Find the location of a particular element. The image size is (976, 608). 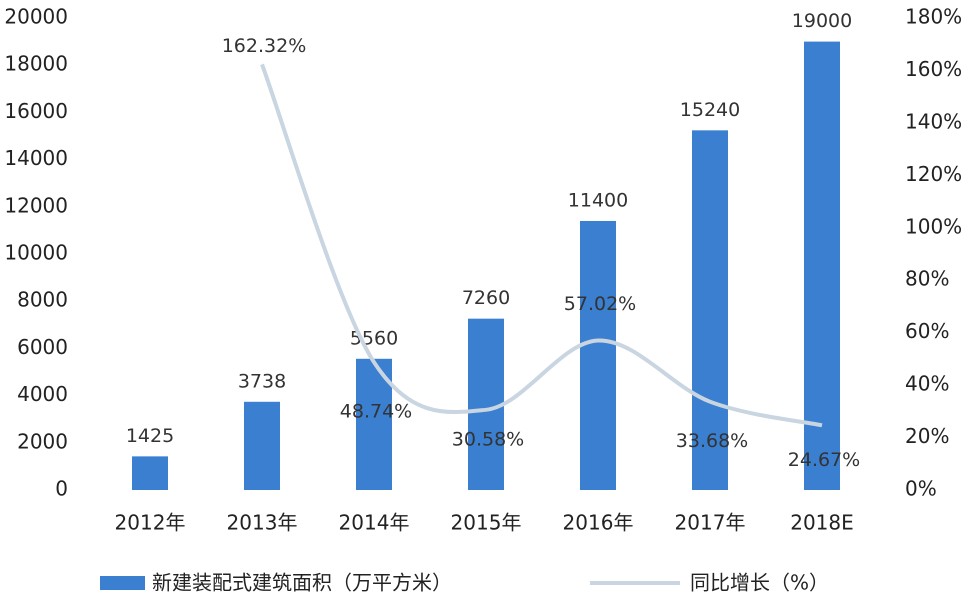

y-tick-label: 12000 is located at coordinates (36, 205).